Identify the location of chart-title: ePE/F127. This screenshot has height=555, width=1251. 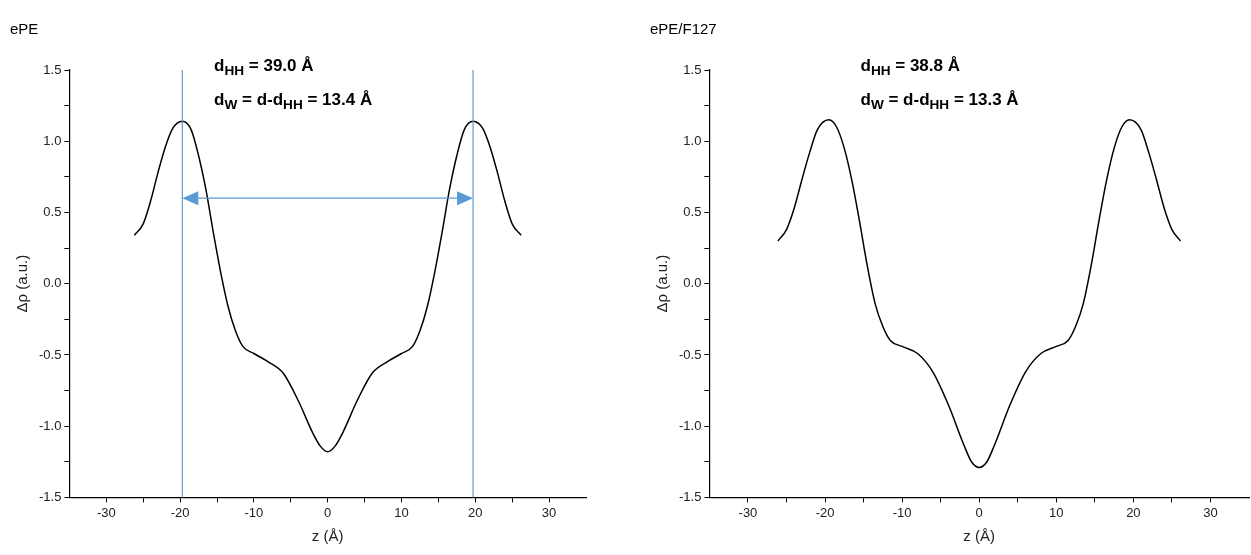
(683, 28).